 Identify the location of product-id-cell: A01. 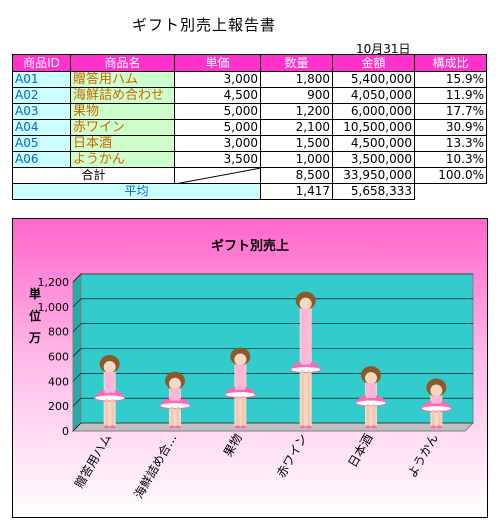
(41, 79).